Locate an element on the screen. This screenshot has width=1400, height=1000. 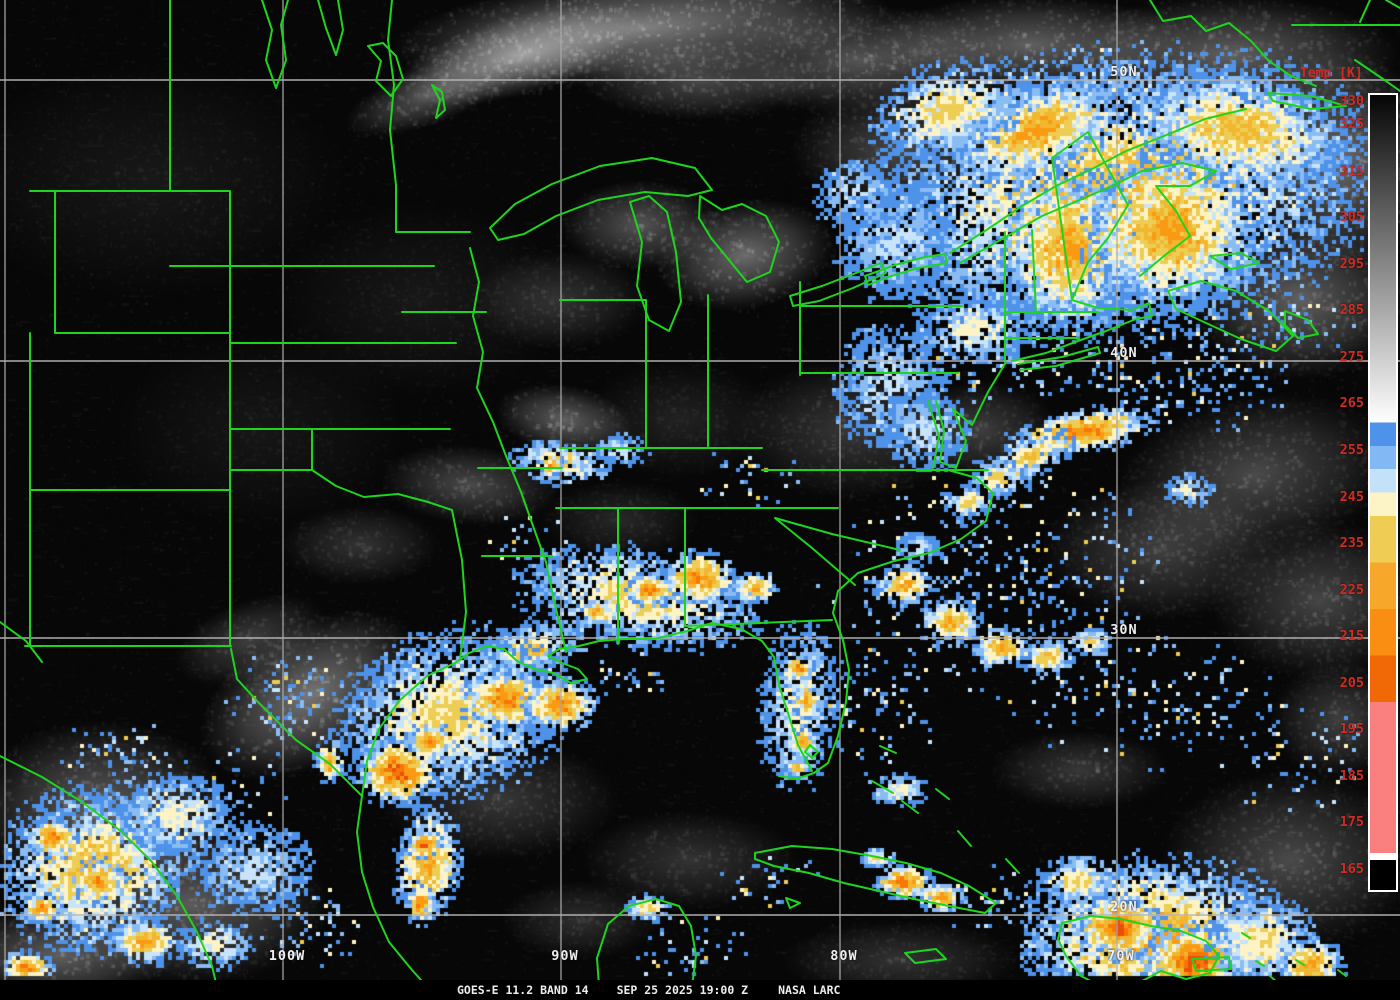
canadian-lakes is located at coordinates (353, 59).